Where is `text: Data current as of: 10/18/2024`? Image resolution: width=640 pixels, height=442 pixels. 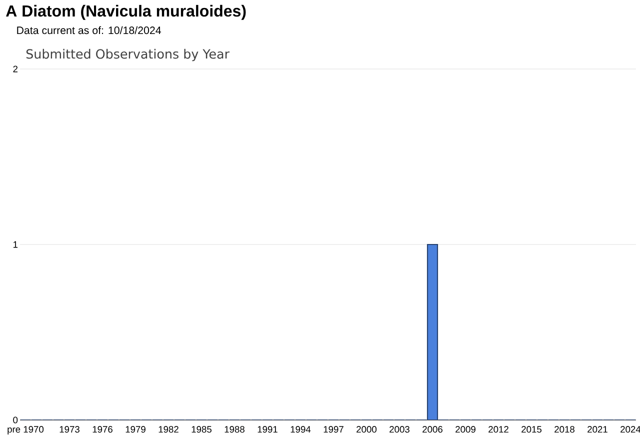
text: Data current as of: 10/18/2024 is located at coordinates (89, 30).